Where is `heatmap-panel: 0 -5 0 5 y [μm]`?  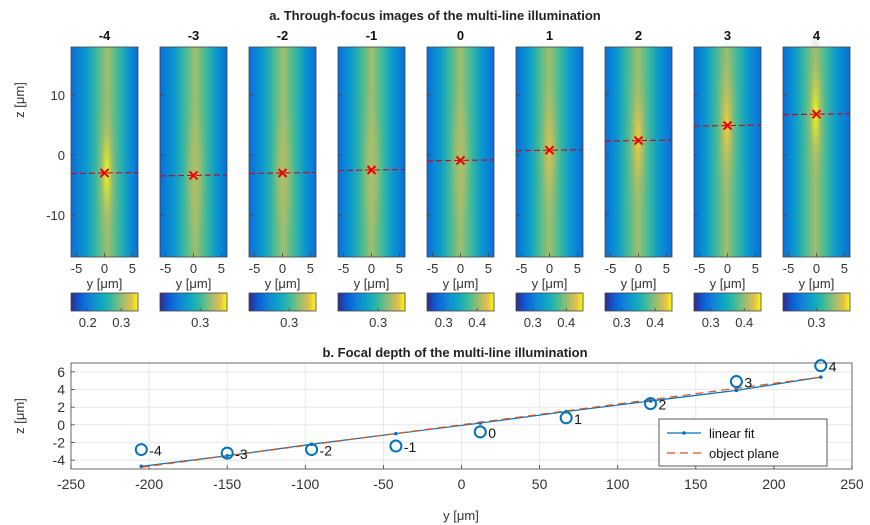 heatmap-panel: 0 -5 0 5 y [μm] is located at coordinates (460, 159).